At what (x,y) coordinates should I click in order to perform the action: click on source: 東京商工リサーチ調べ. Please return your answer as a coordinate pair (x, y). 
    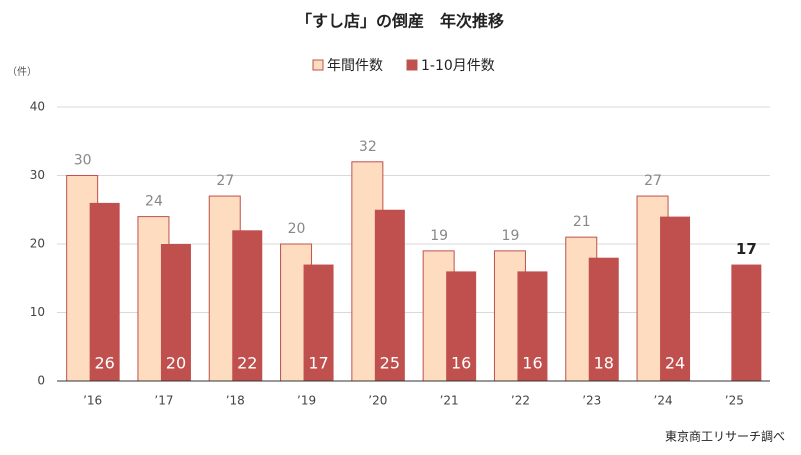
    Looking at the image, I should click on (725, 436).